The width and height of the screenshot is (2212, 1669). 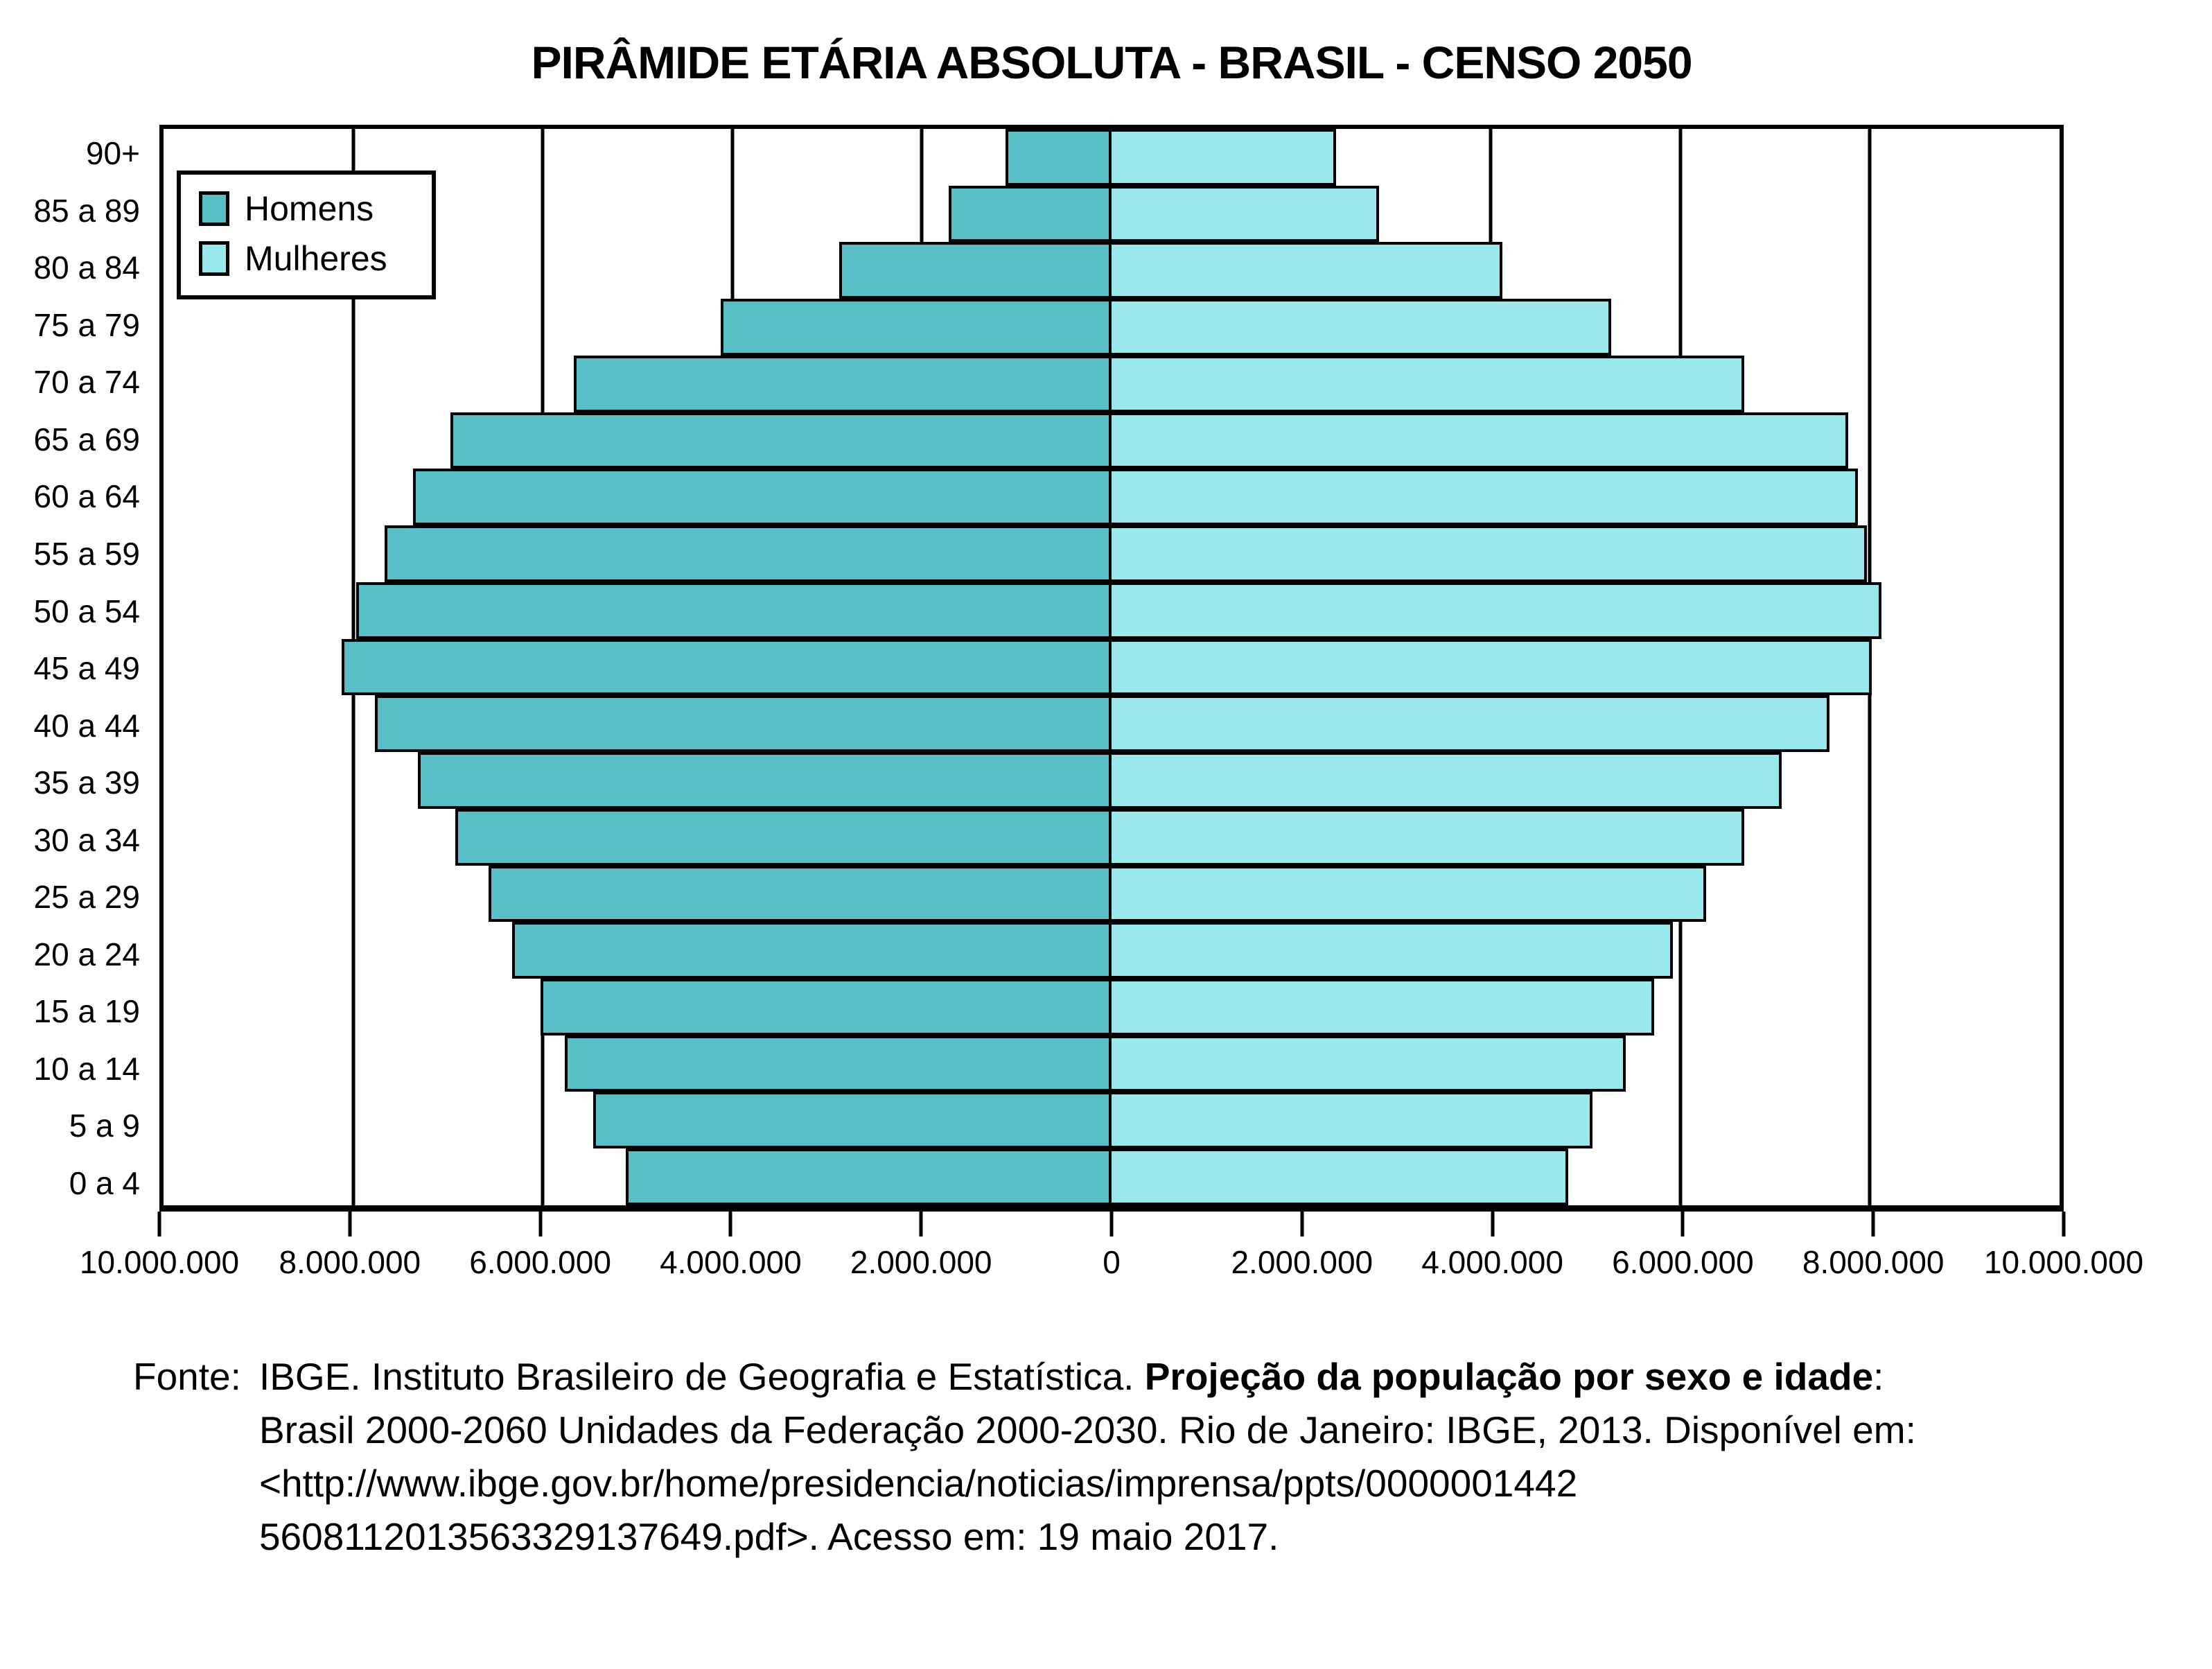 What do you see at coordinates (86, 496) in the screenshot?
I see `y-axis-label: 60 a 64` at bounding box center [86, 496].